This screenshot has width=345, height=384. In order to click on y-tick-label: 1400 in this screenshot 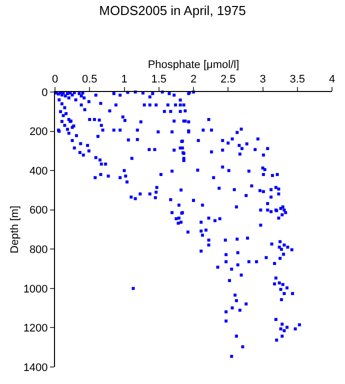, I will do `click(35, 368)`.